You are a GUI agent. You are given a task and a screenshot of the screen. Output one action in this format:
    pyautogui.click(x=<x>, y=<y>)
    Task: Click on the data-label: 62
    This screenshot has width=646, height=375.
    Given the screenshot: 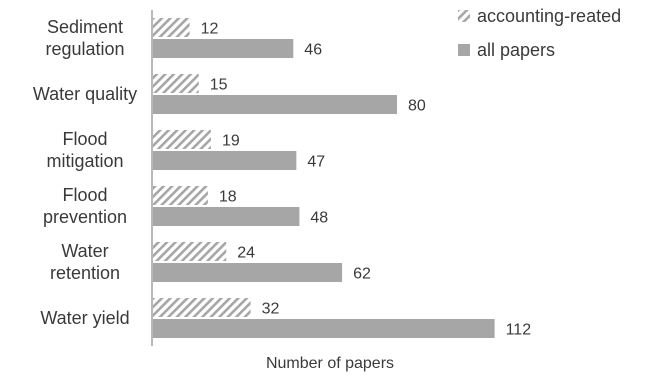 What is the action you would take?
    pyautogui.click(x=362, y=274)
    